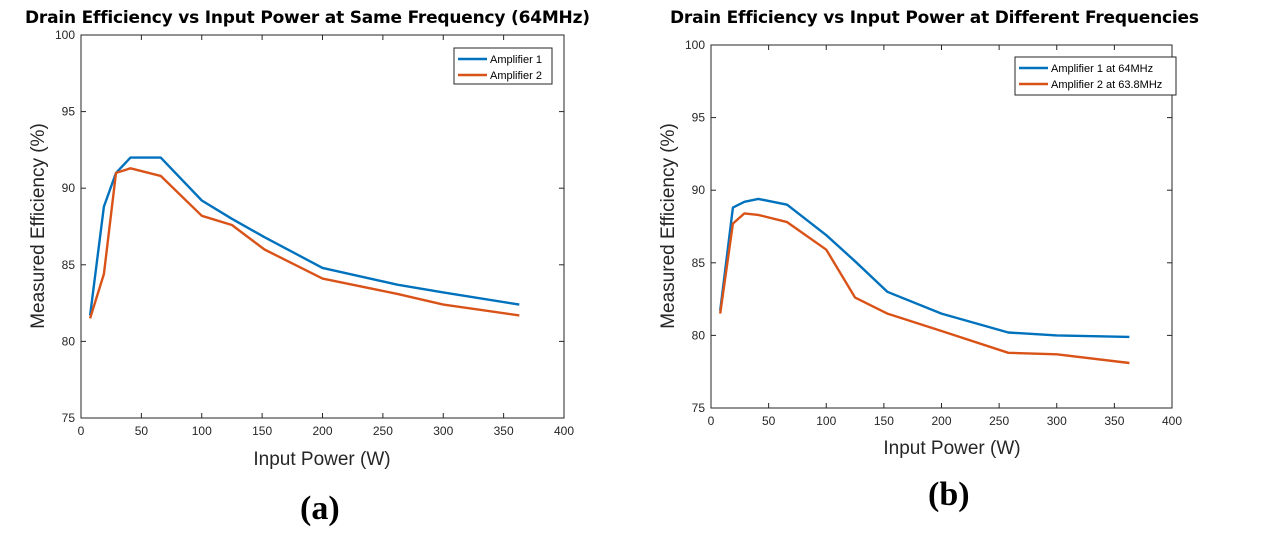 This screenshot has width=1272, height=544. I want to click on panel-label-a: (a), so click(320, 508).